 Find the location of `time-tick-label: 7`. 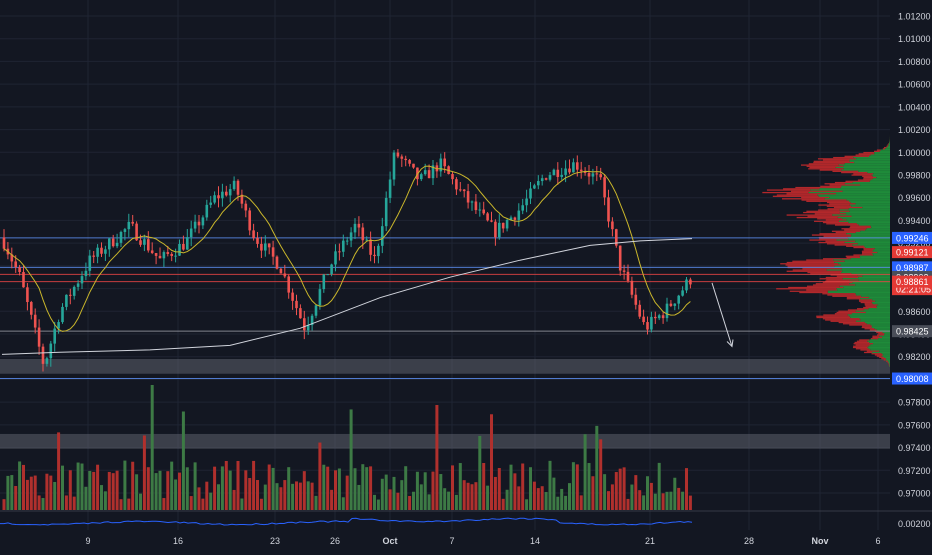

time-tick-label: 7 is located at coordinates (451, 541).